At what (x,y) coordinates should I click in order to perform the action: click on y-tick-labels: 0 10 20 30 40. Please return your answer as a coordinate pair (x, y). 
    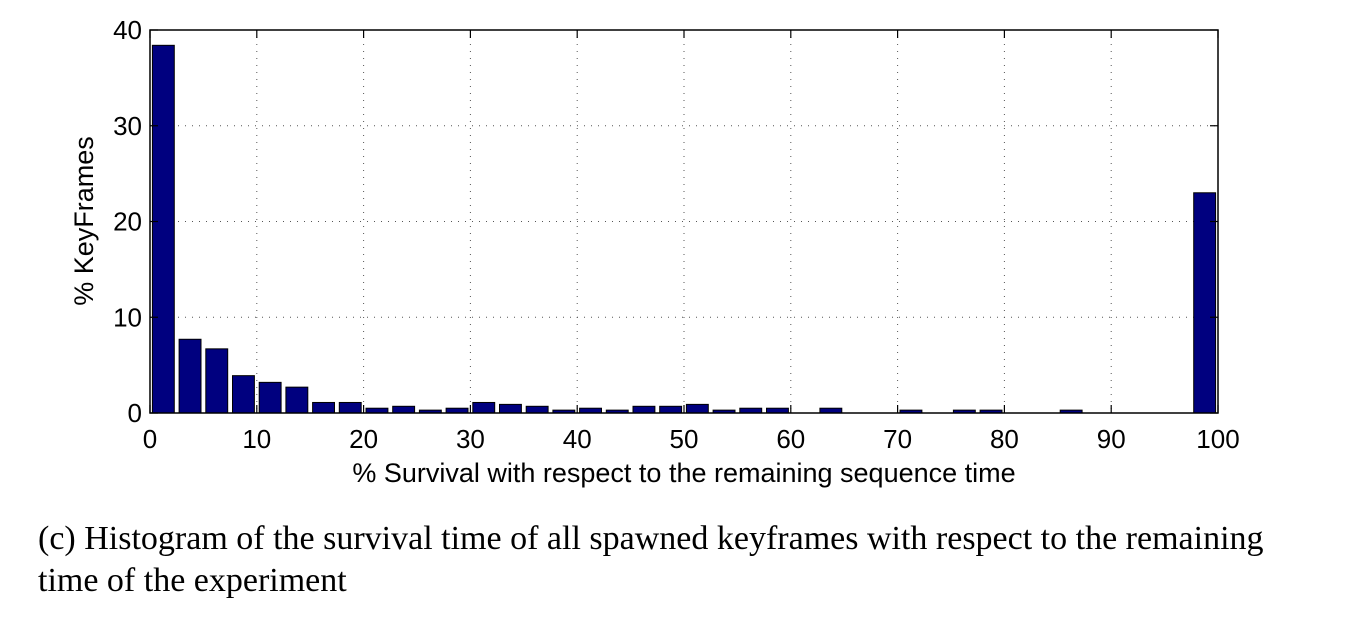
    Looking at the image, I should click on (127, 221).